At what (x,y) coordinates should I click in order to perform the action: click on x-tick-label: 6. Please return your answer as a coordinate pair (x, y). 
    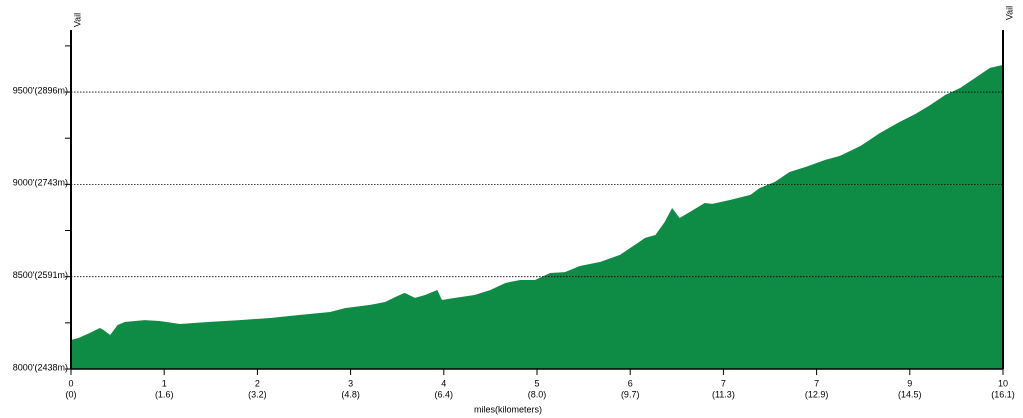
    Looking at the image, I should click on (630, 383).